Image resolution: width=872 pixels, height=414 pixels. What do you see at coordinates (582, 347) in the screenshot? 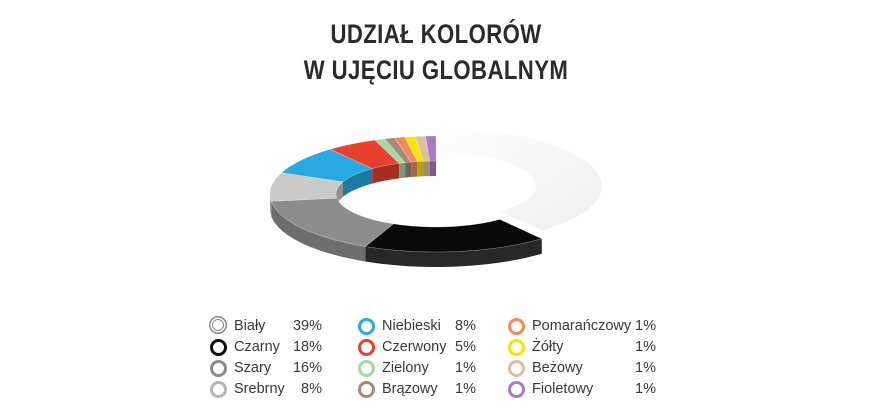
I see `legend-item-zolty: Żółty 1%` at bounding box center [582, 347].